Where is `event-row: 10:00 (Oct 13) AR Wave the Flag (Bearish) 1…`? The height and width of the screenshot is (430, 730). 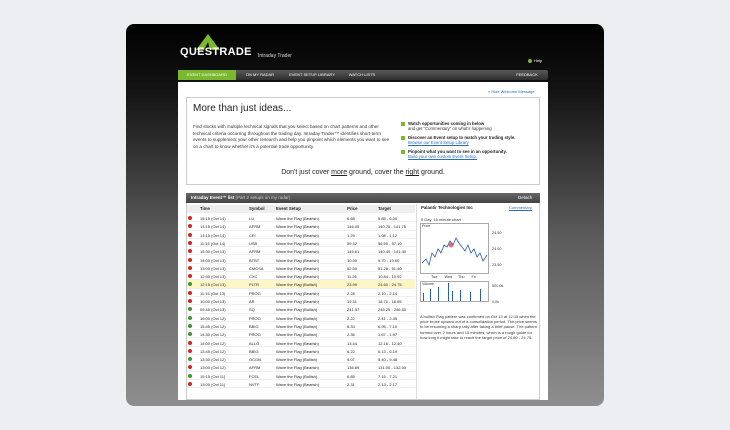 event-row: 10:00 (Oct 13) AR Wave the Flag (Bearish) 1… is located at coordinates (301, 301).